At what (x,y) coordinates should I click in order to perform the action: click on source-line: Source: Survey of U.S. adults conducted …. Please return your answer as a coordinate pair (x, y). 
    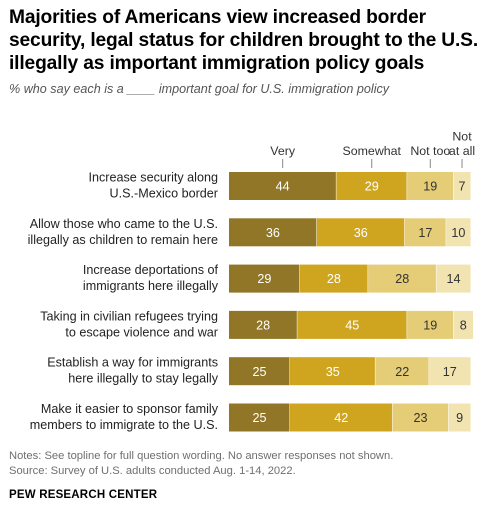
    Looking at the image, I should click on (152, 471).